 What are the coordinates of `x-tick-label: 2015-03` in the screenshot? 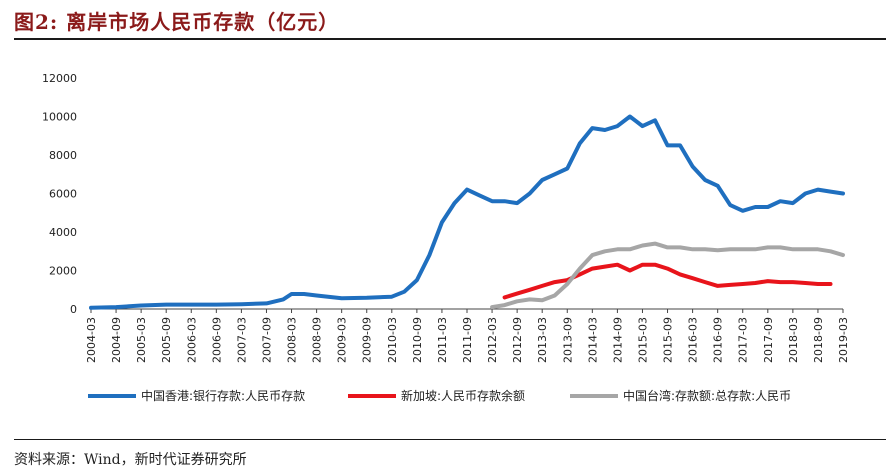 It's located at (642, 340).